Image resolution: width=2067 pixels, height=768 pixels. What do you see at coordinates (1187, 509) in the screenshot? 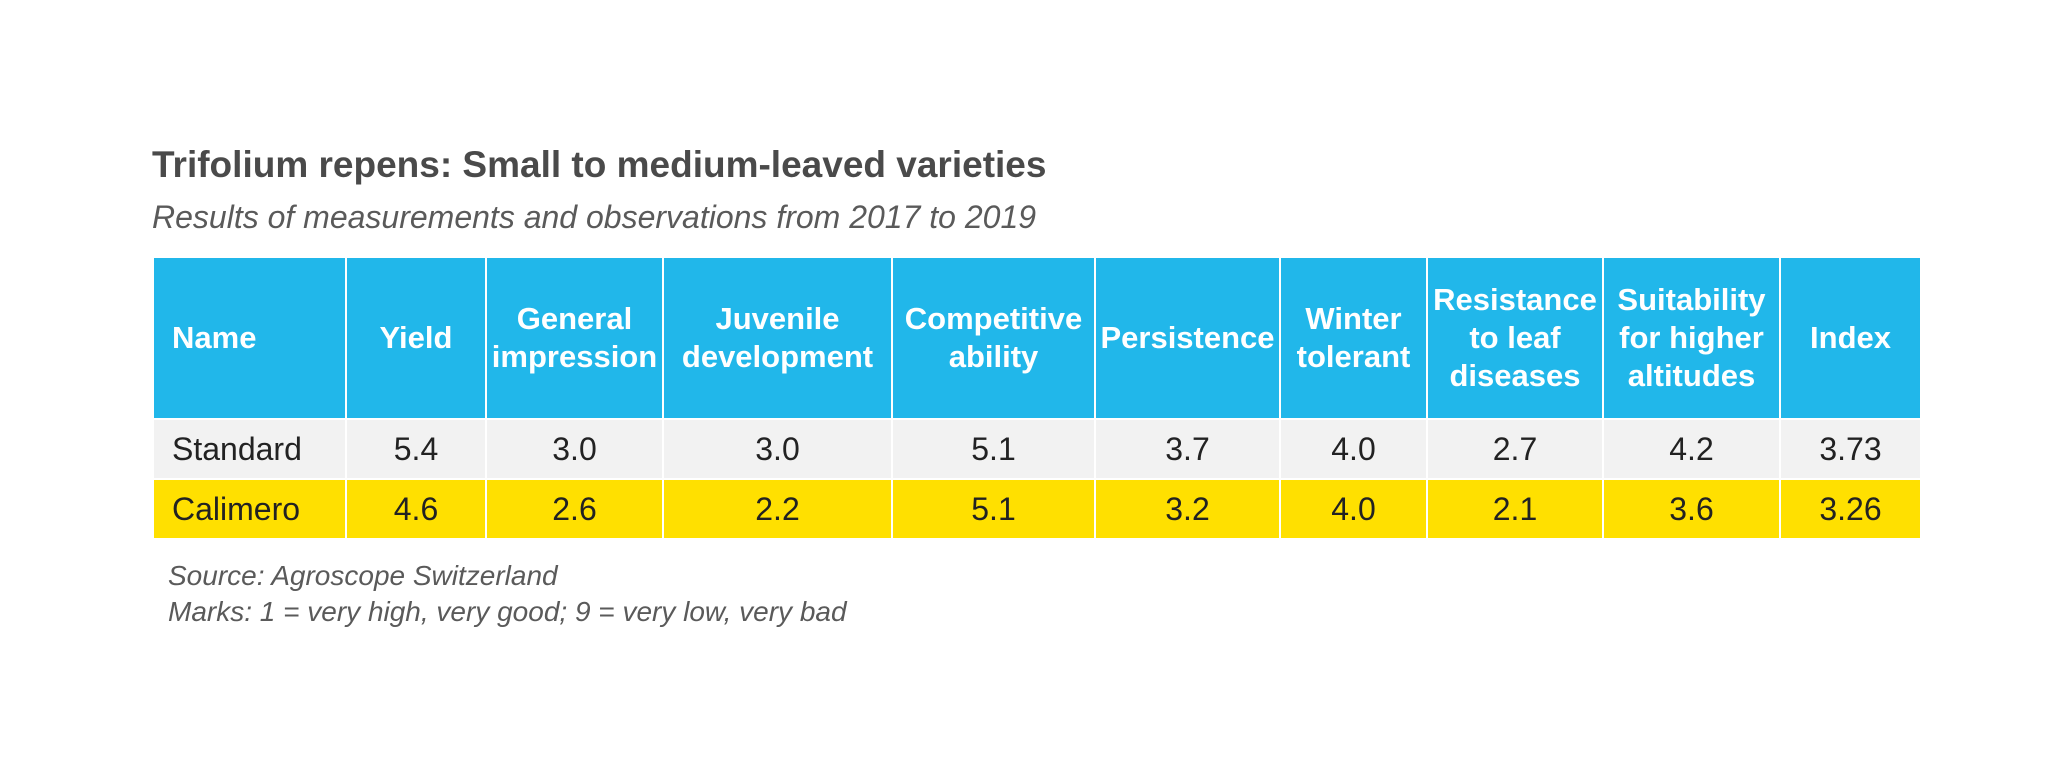
I see `value-cell: 3.2` at bounding box center [1187, 509].